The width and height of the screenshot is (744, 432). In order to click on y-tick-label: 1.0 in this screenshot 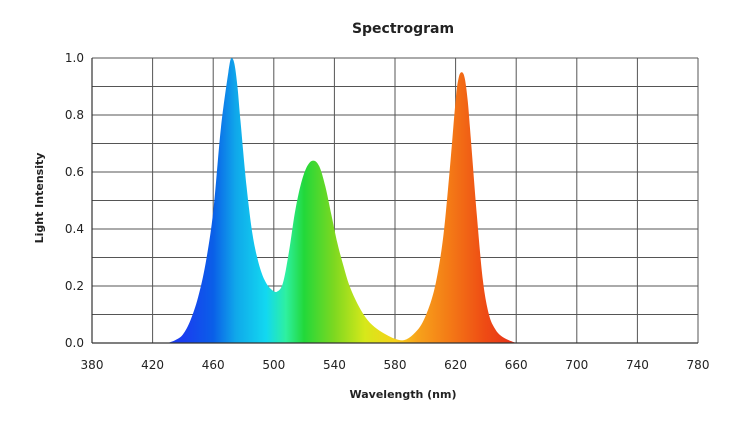, I will do `click(74, 58)`.